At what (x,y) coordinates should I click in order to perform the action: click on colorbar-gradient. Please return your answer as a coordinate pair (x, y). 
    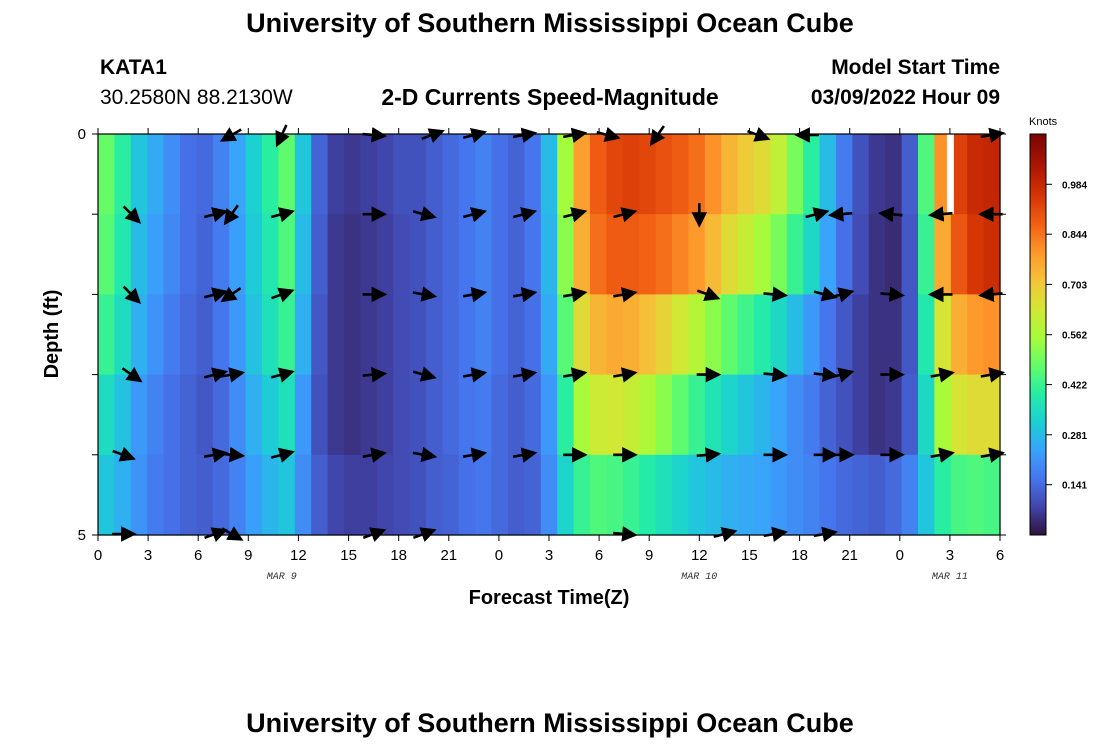
    Looking at the image, I should click on (1038, 334).